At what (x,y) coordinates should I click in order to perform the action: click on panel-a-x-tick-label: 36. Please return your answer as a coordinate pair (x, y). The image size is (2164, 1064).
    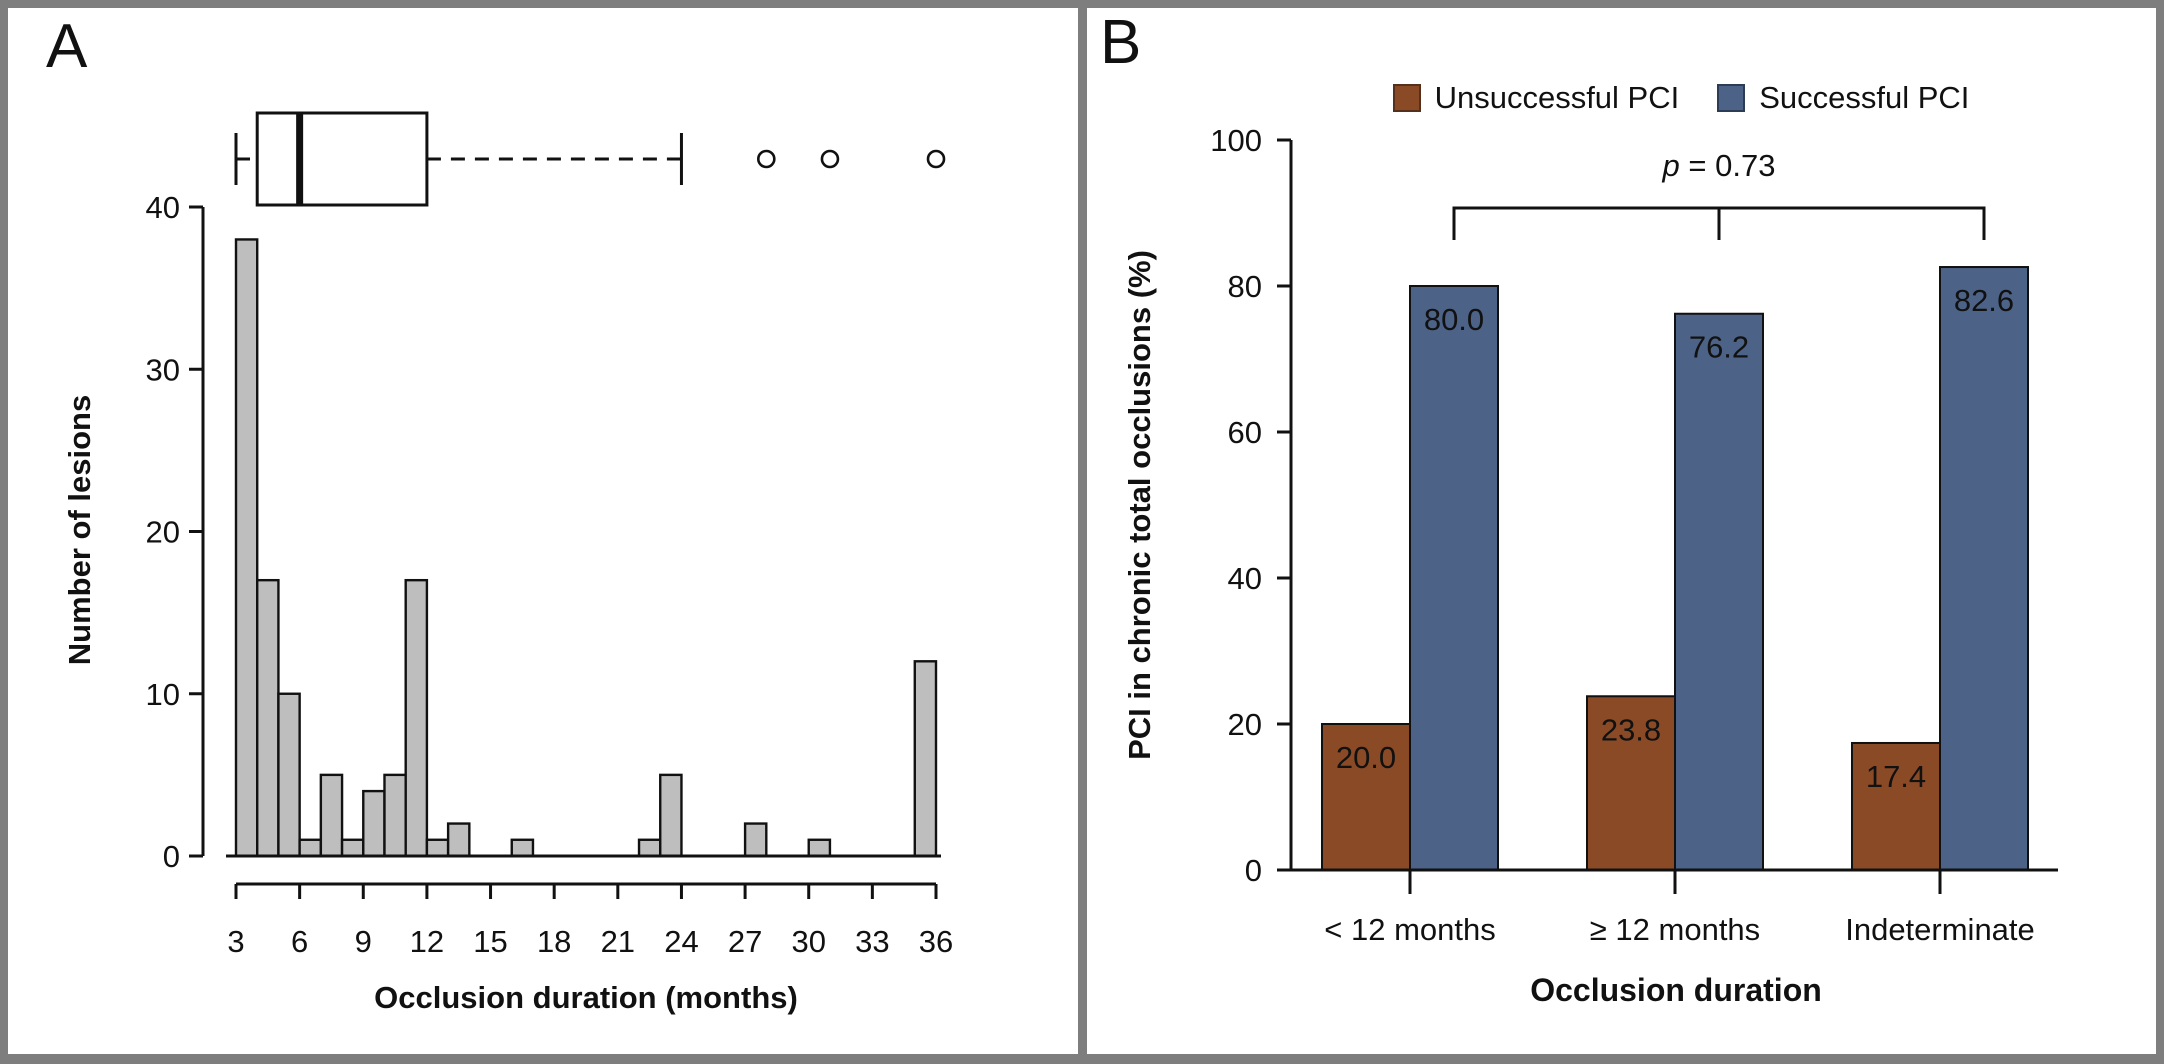
    Looking at the image, I should click on (936, 941).